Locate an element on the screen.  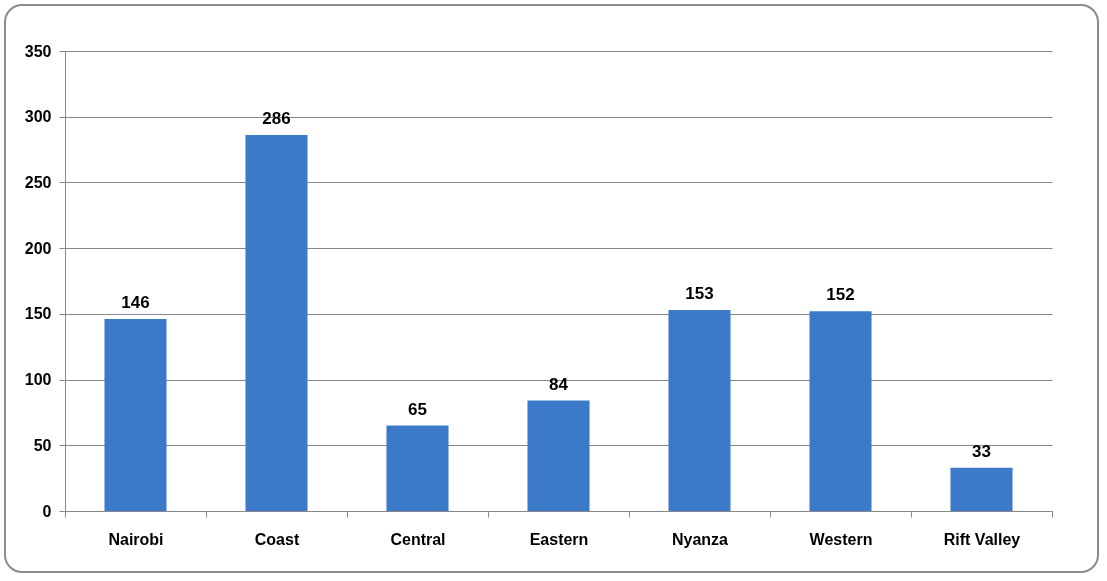
data-label: 146 is located at coordinates (135, 303).